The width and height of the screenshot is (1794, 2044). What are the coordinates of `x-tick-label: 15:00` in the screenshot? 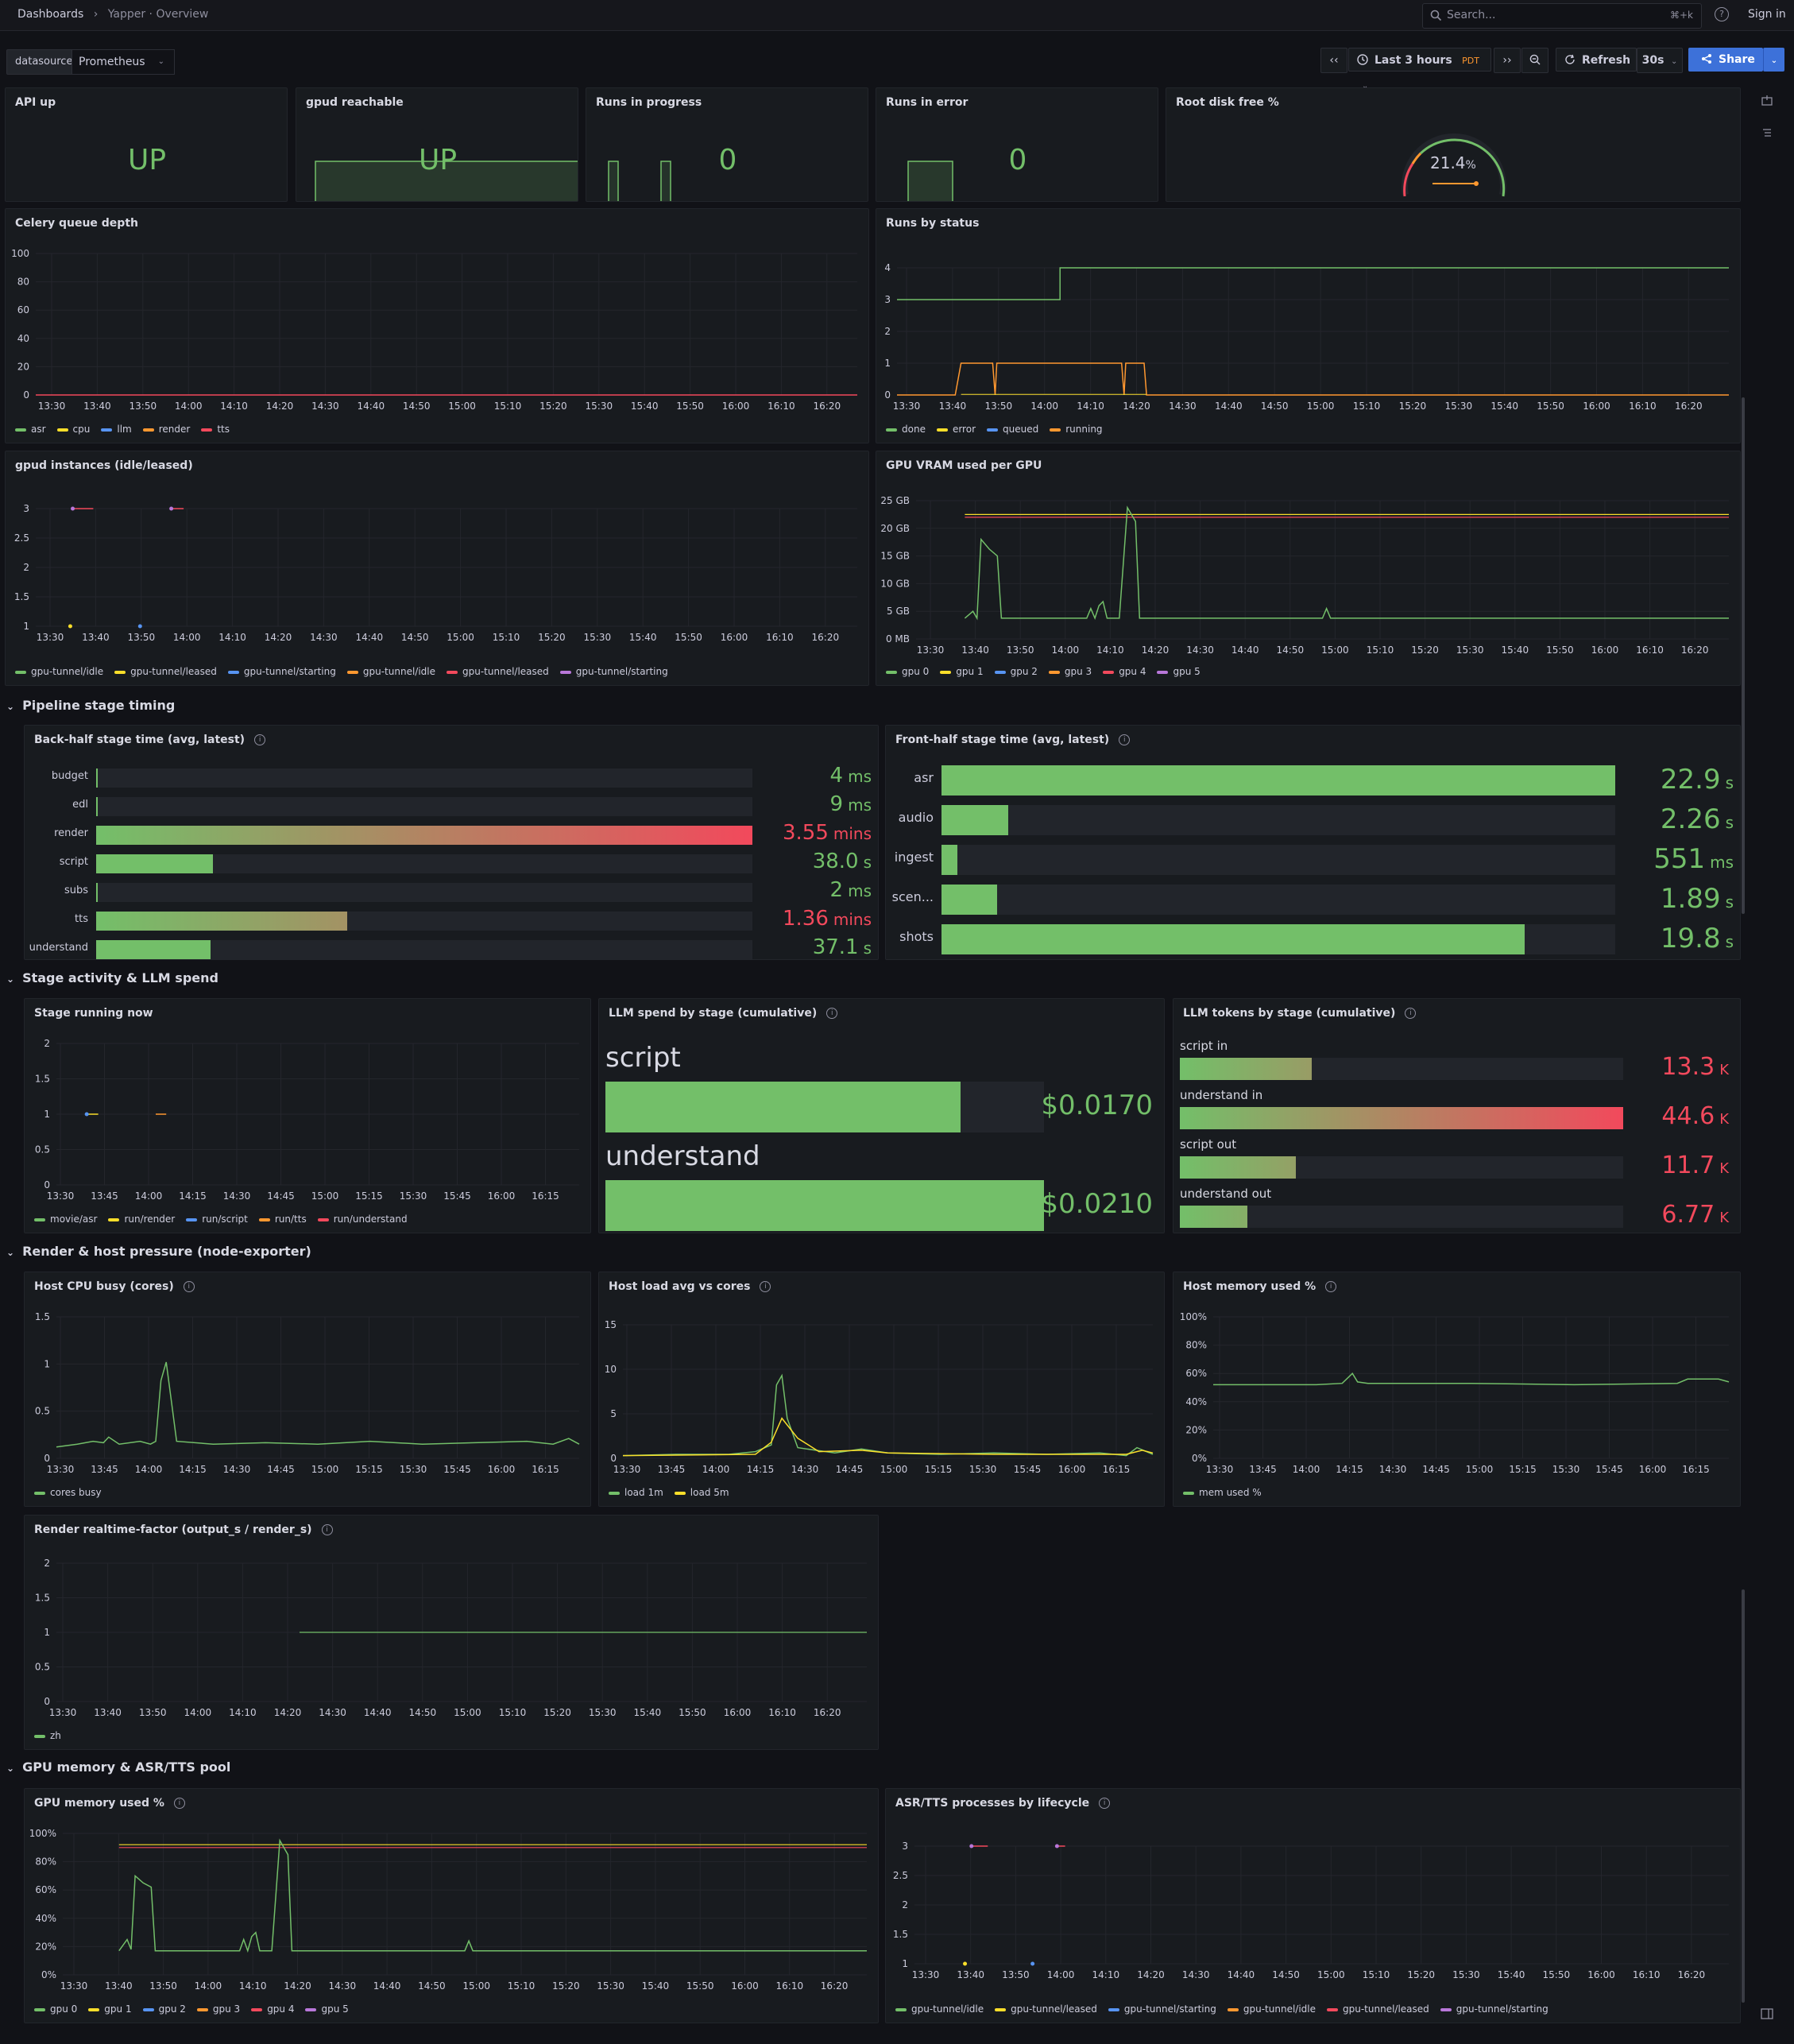 It's located at (325, 1469).